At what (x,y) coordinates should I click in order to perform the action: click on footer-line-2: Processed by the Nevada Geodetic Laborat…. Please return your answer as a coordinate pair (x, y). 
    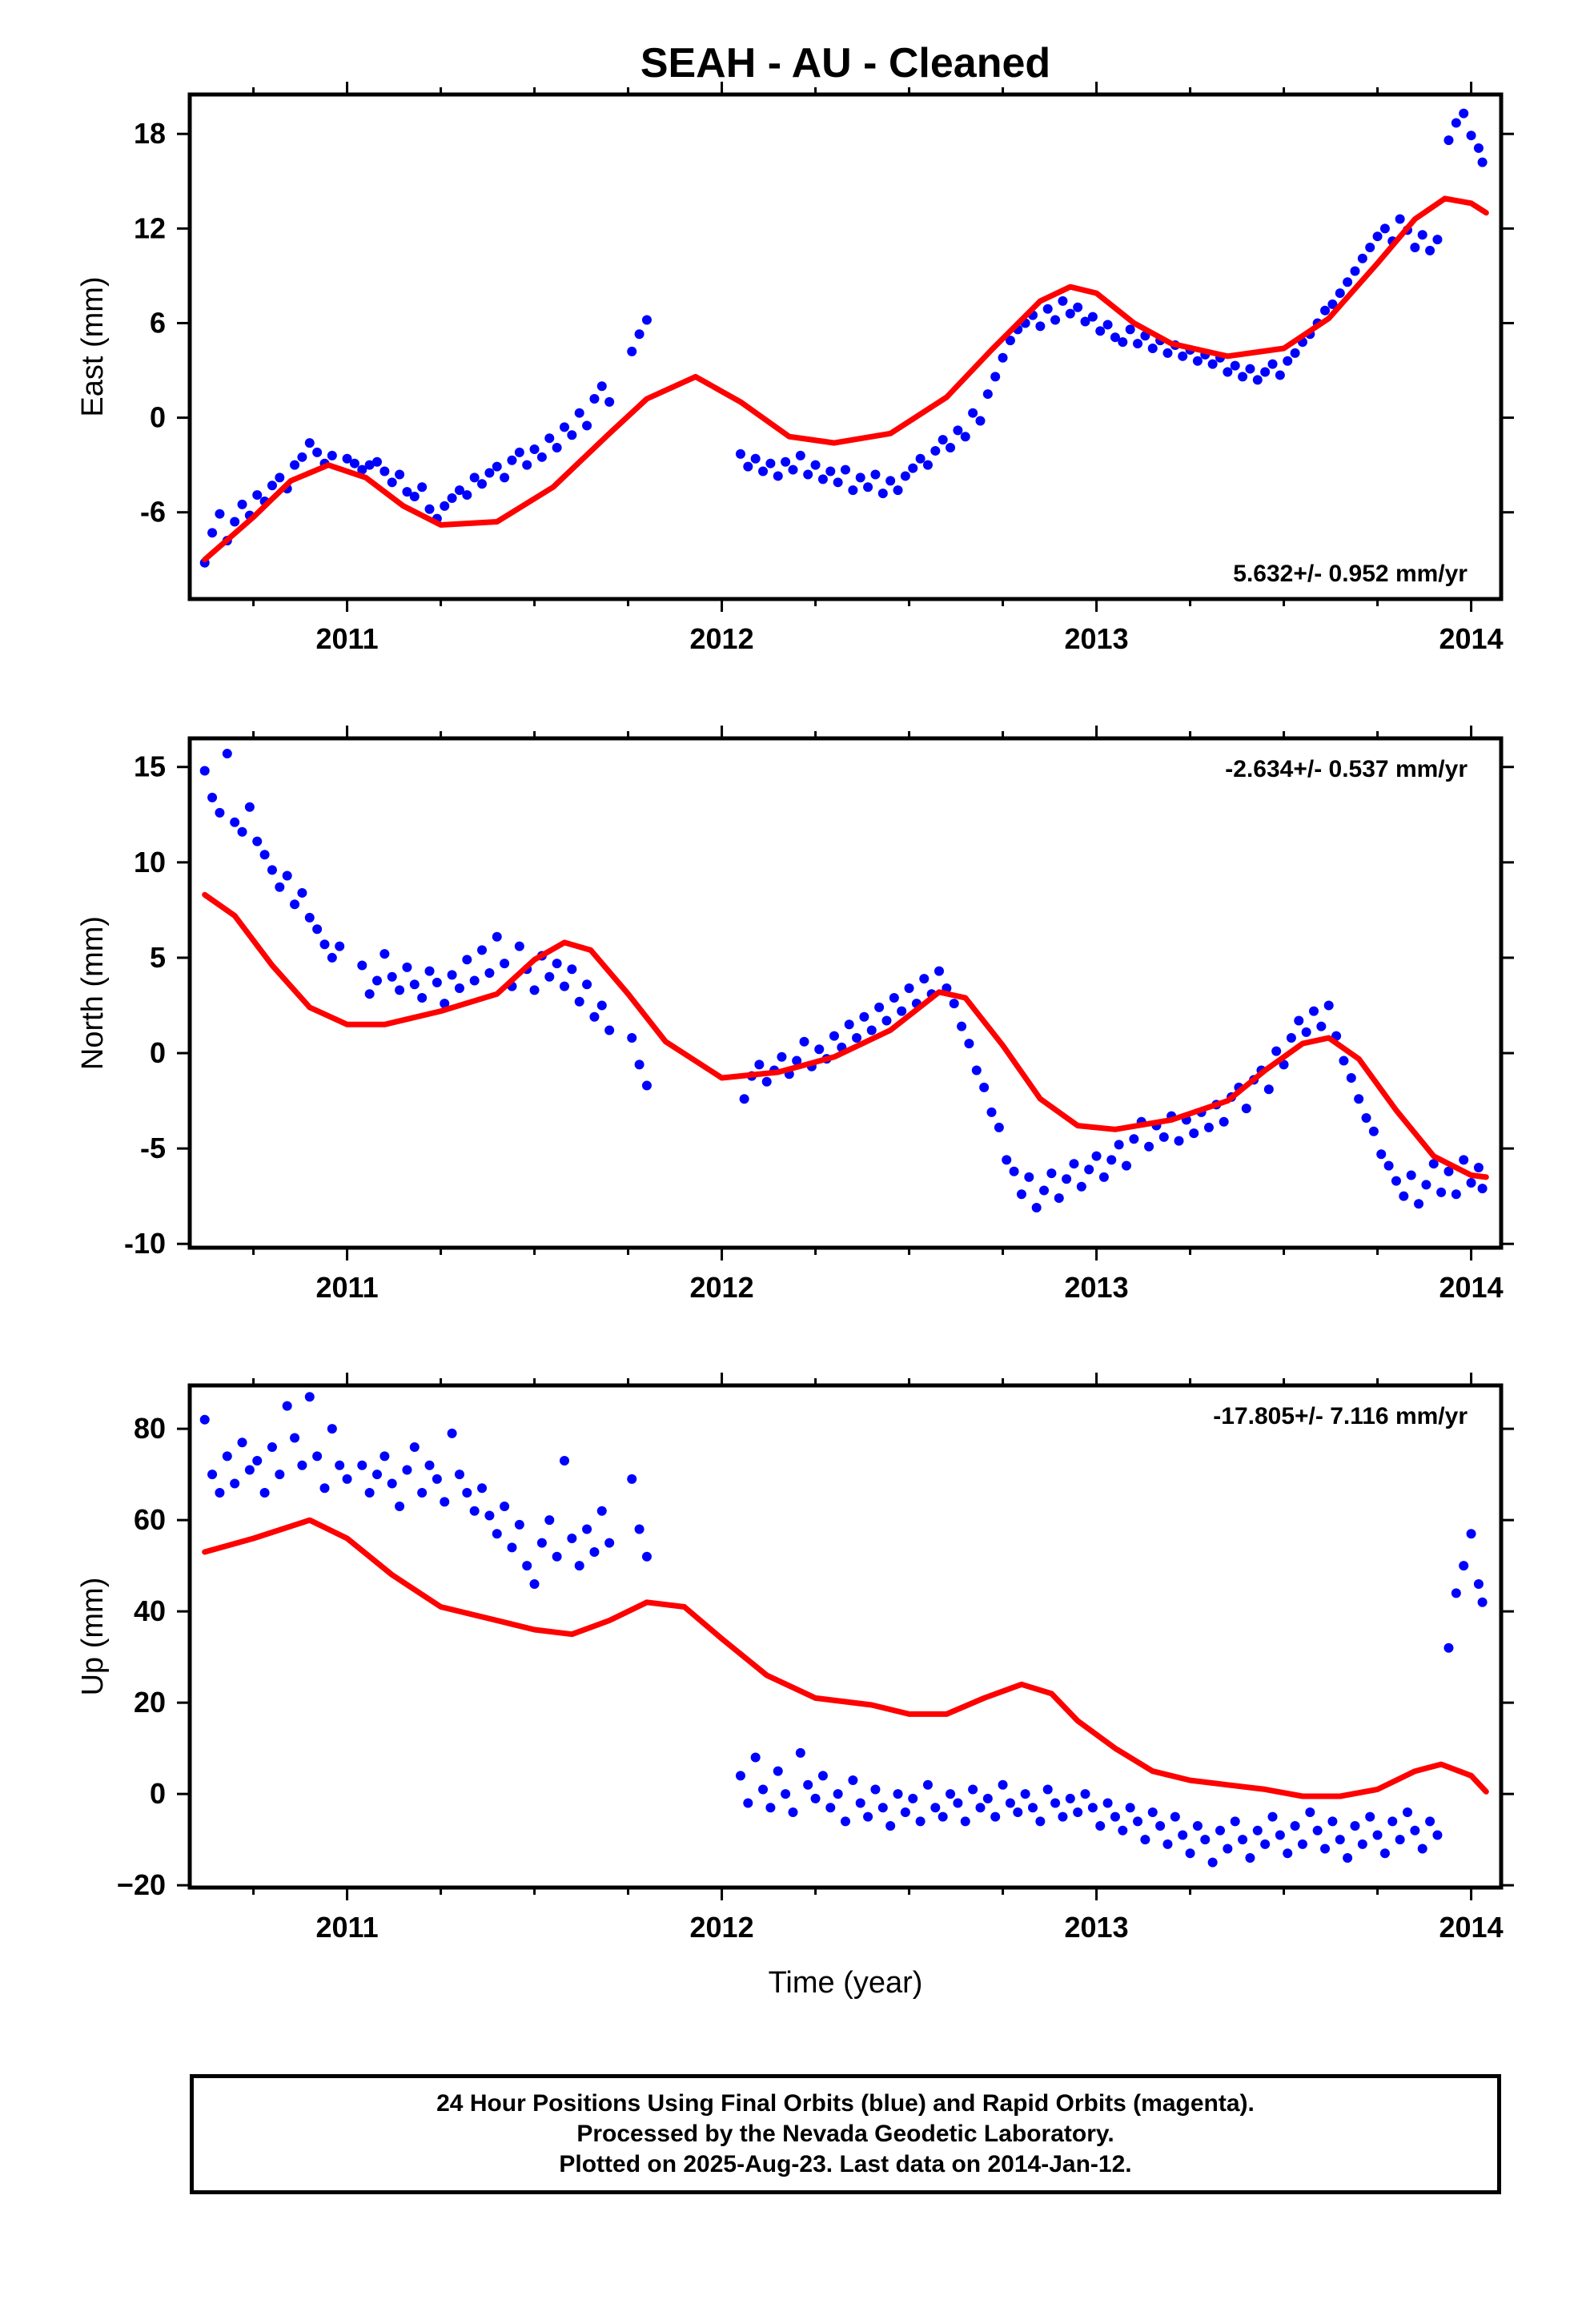
    Looking at the image, I should click on (845, 2134).